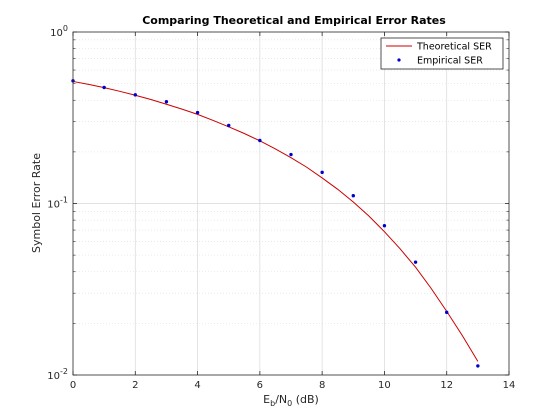 The height and width of the screenshot is (420, 560). I want to click on x-tick-label: 8, so click(322, 385).